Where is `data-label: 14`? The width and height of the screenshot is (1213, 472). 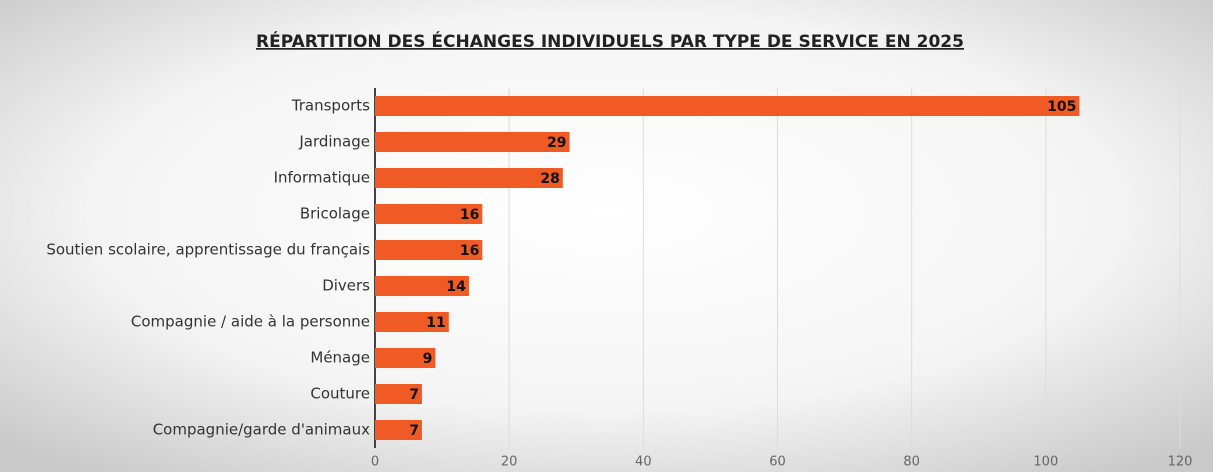
data-label: 14 is located at coordinates (456, 287).